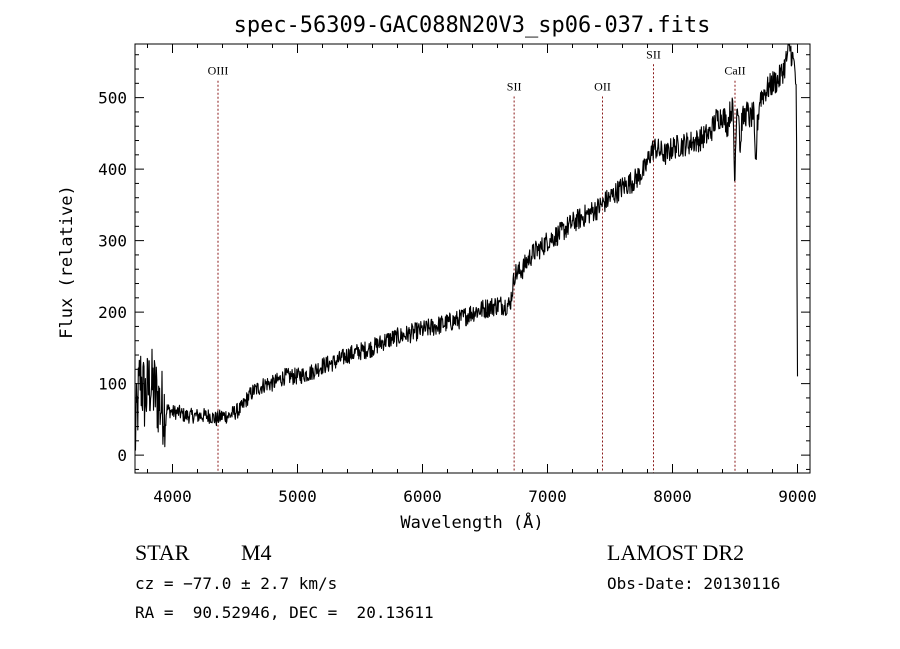 This screenshot has height=649, width=900. Describe the element at coordinates (162, 552) in the screenshot. I see `object-class: STAR` at that location.